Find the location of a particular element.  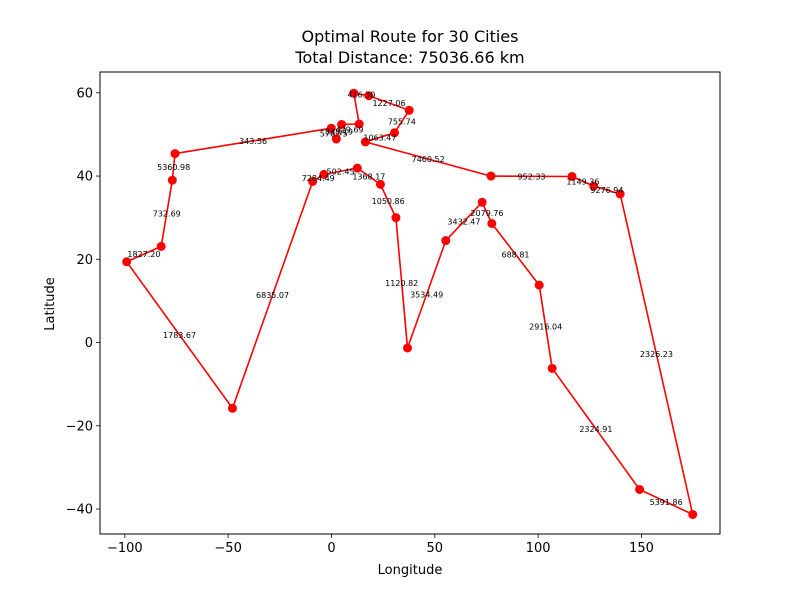

edge-distance-label: 688.81 is located at coordinates (516, 254).